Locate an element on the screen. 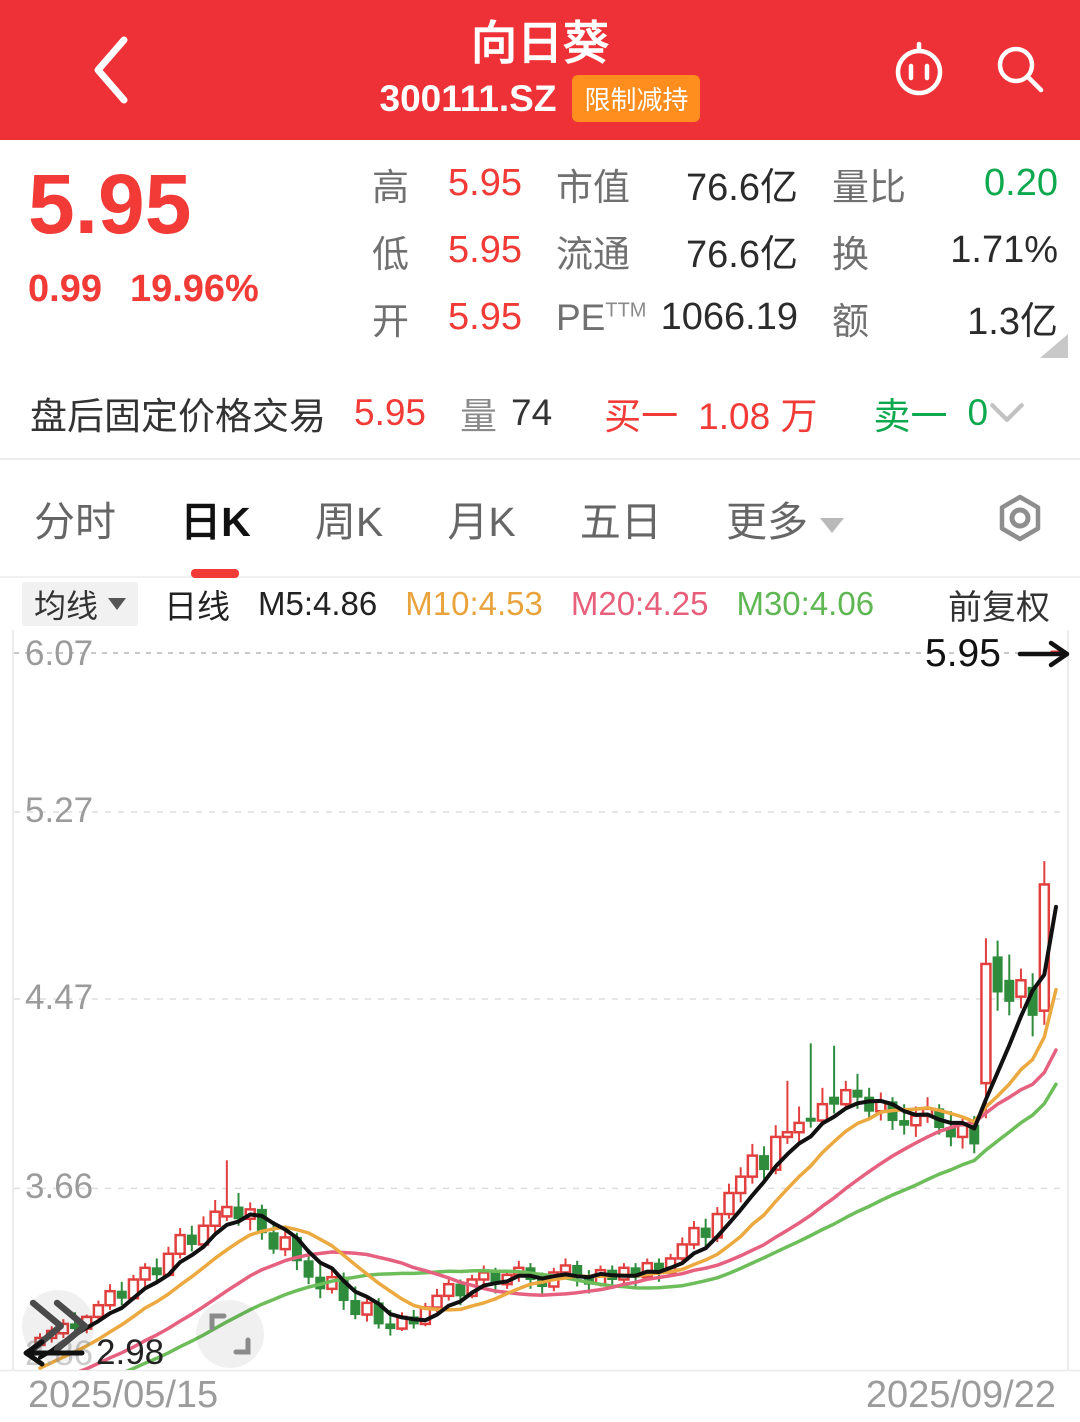  stat-value: 1.3亿 is located at coordinates (1012, 322).